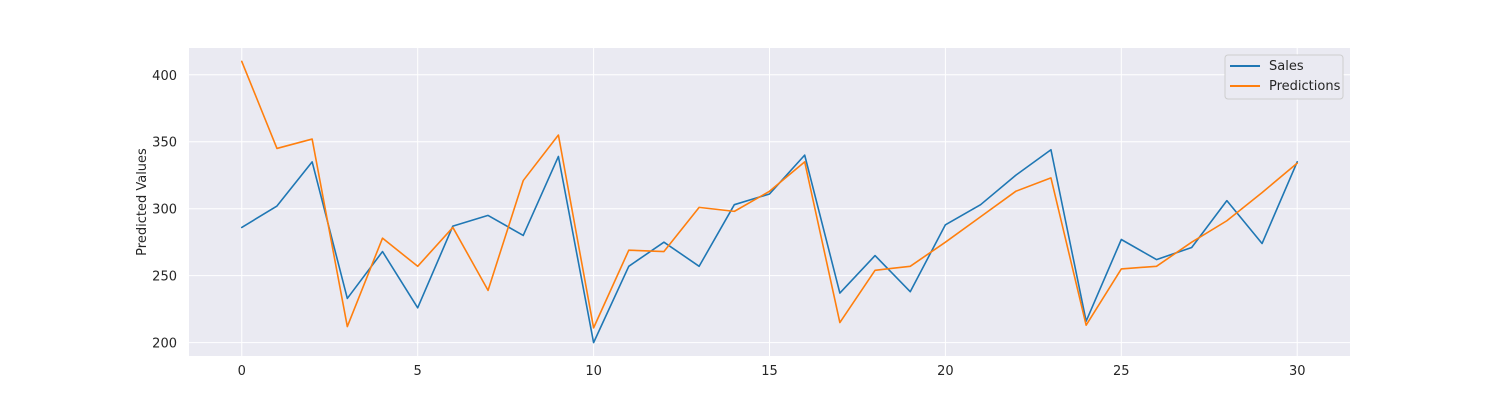  Describe the element at coordinates (1121, 371) in the screenshot. I see `x-tick-label: 25` at that location.